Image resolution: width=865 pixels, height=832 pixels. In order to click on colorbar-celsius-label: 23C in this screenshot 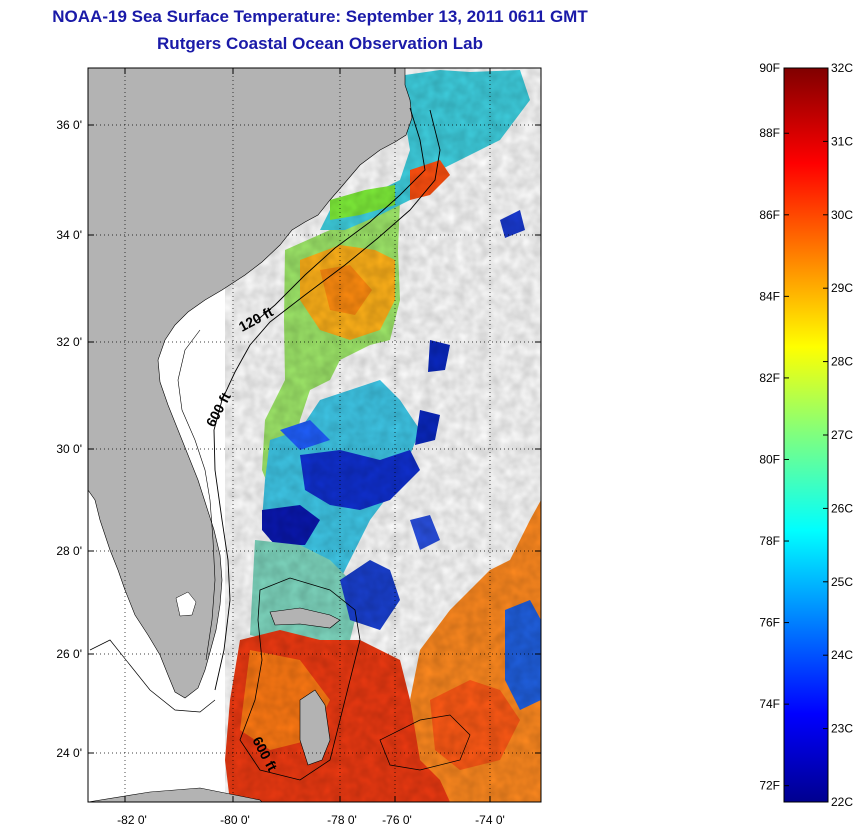, I will do `click(842, 729)`.